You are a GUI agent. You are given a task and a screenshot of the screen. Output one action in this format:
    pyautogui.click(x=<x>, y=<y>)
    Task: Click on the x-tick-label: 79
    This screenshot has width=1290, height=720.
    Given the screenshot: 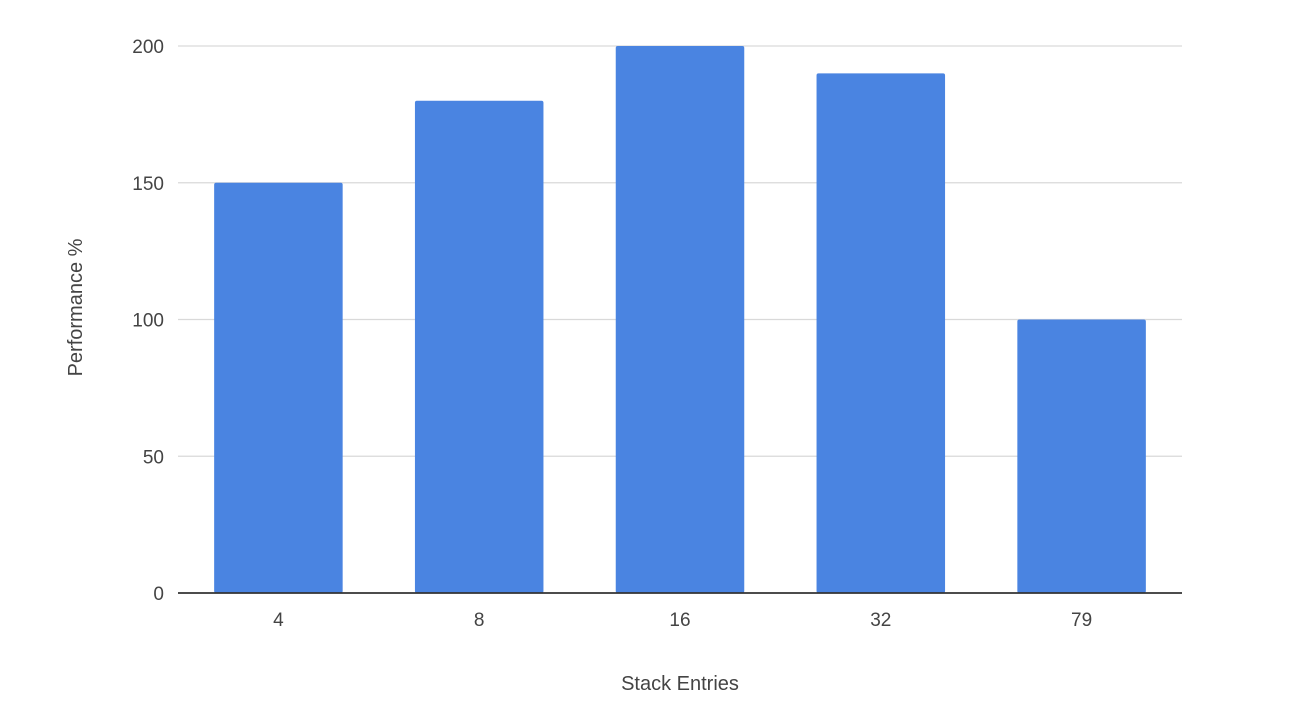 What is the action you would take?
    pyautogui.click(x=1081, y=620)
    